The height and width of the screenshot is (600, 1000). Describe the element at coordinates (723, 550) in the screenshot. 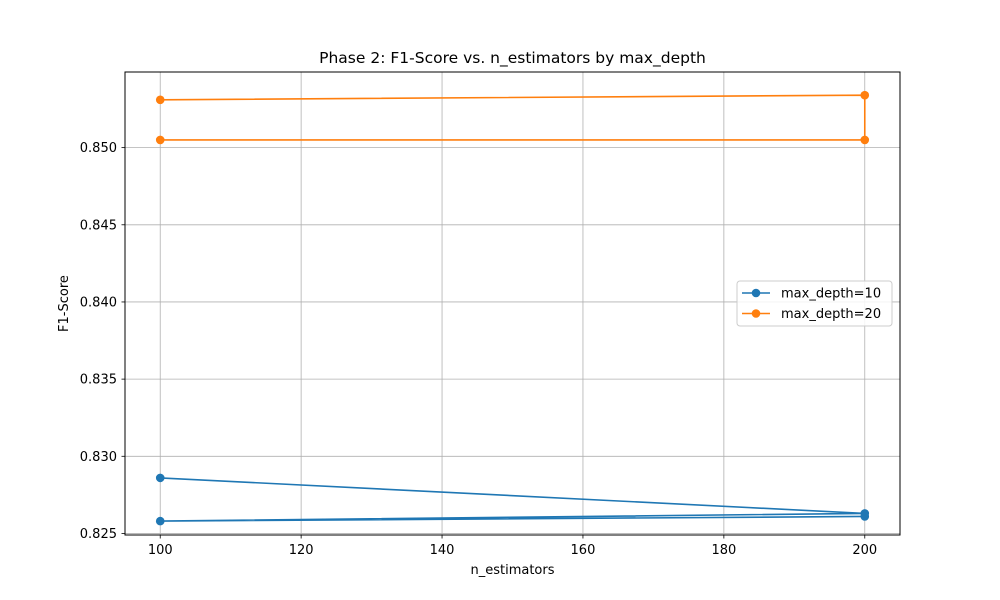

I see `x-tick-label: 180` at that location.